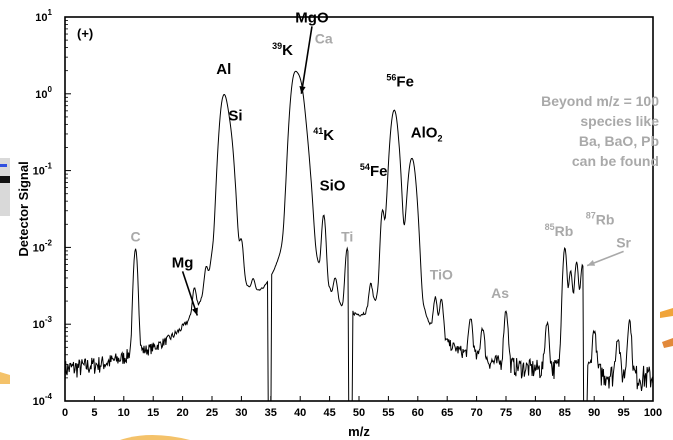  Describe the element at coordinates (153, 413) in the screenshot. I see `x-tick-label: 15` at that location.